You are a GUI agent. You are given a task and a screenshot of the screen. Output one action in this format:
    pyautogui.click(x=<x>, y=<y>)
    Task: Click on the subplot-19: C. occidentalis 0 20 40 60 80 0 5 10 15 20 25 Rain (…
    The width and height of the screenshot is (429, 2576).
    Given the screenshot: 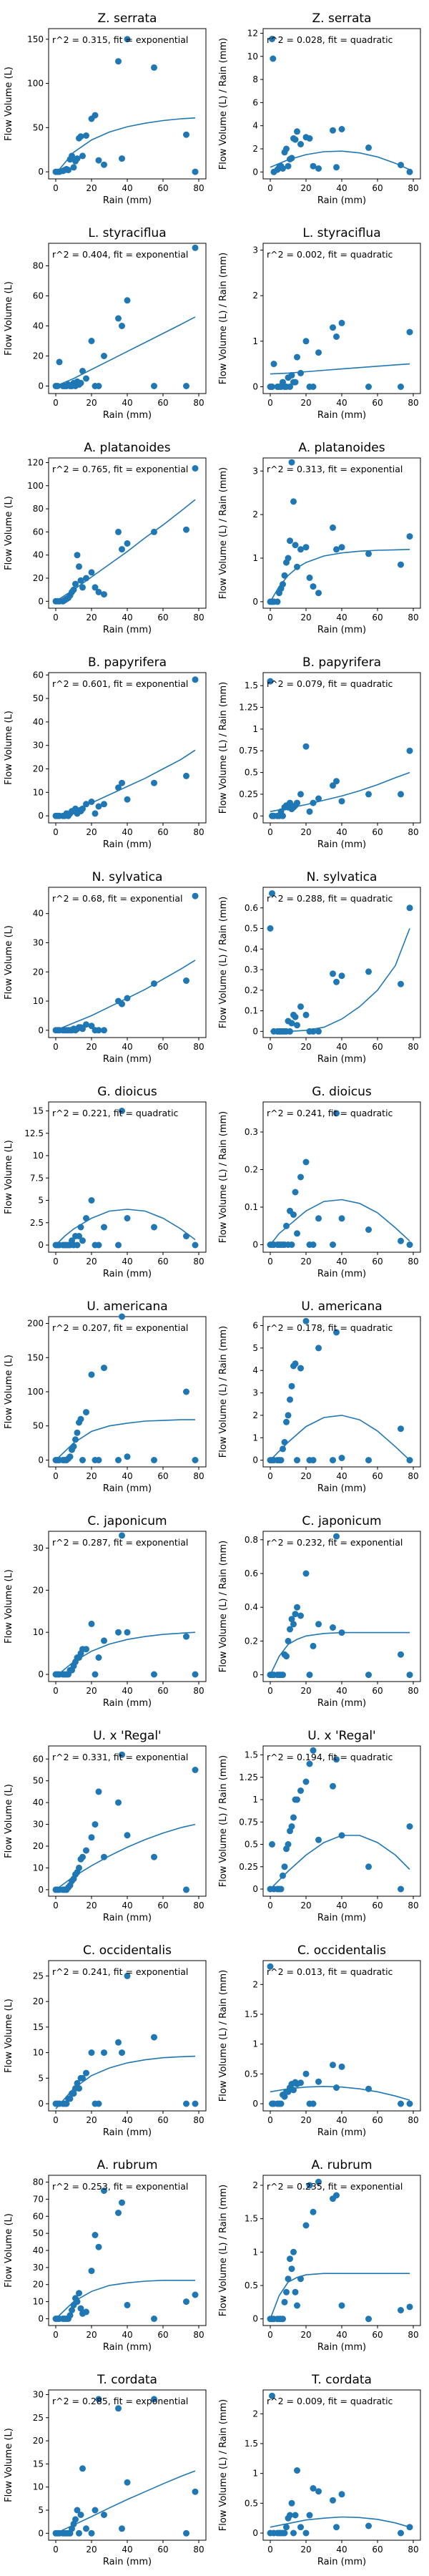 What is the action you would take?
    pyautogui.click(x=105, y=2040)
    